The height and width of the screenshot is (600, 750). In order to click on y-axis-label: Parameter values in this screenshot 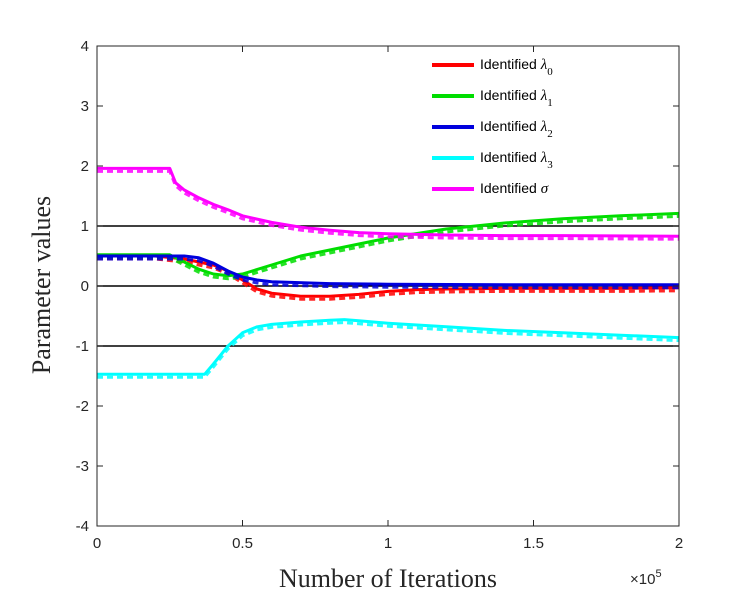, I will do `click(41, 285)`.